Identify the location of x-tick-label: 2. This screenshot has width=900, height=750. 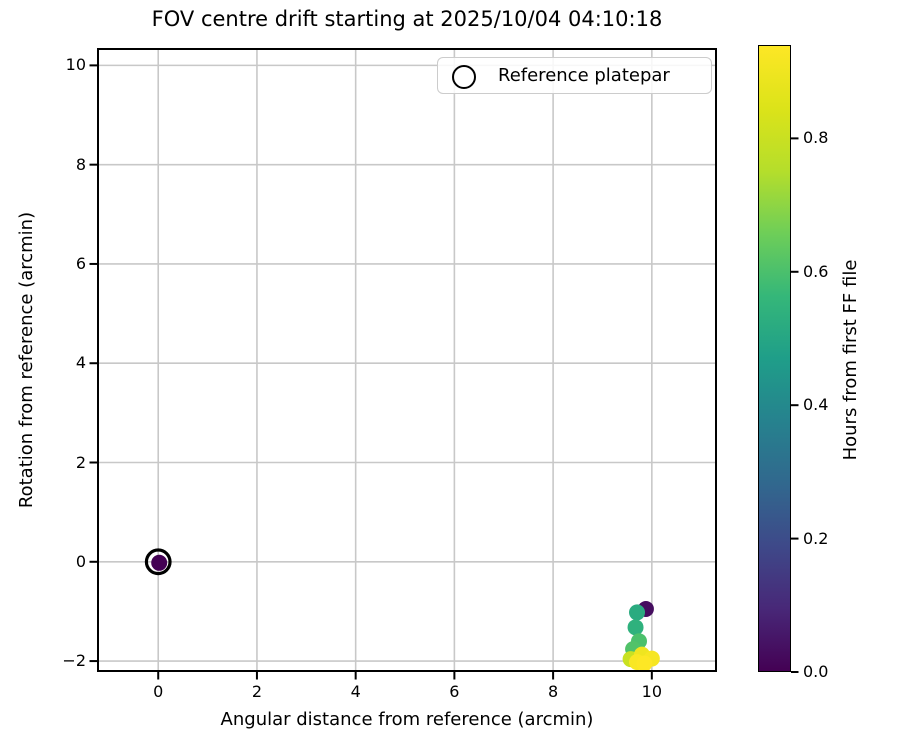
(257, 691).